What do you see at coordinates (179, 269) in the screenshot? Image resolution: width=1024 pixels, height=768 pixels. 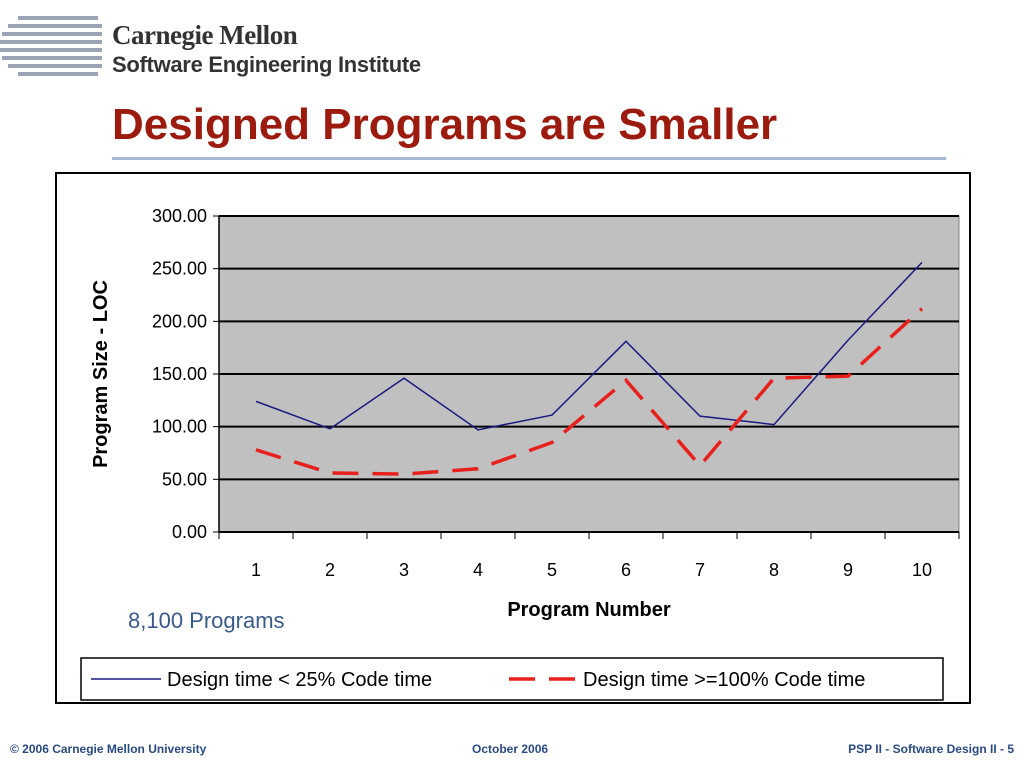 I see `y-tick-label: 250.00` at bounding box center [179, 269].